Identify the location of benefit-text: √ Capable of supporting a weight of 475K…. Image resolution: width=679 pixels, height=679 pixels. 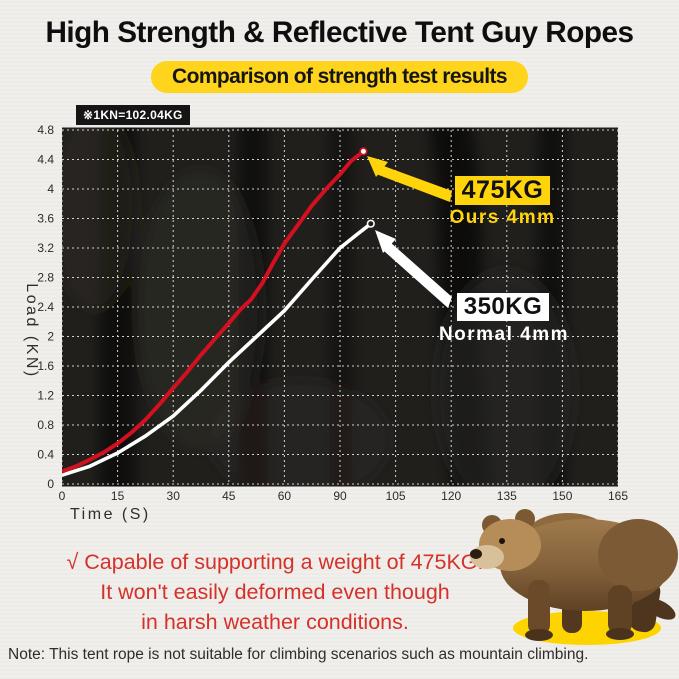
(275, 592).